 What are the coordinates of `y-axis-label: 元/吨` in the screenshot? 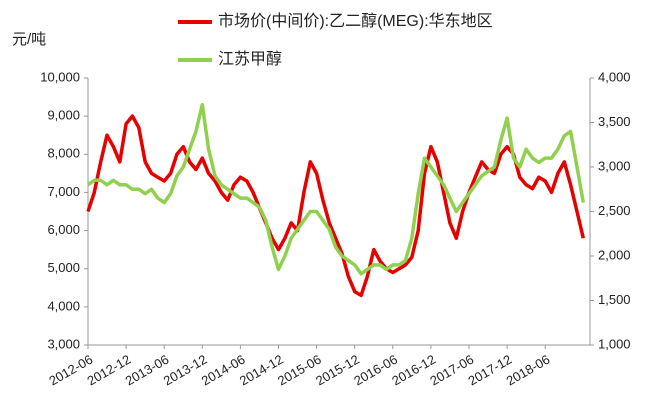 It's located at (29, 39).